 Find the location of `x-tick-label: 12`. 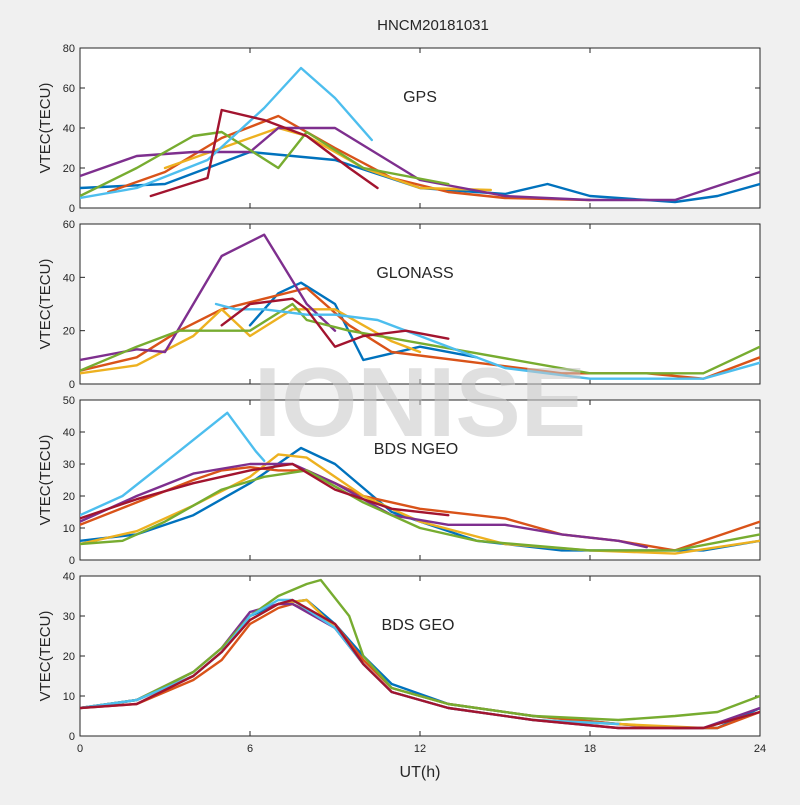

x-tick-label: 12 is located at coordinates (420, 749).